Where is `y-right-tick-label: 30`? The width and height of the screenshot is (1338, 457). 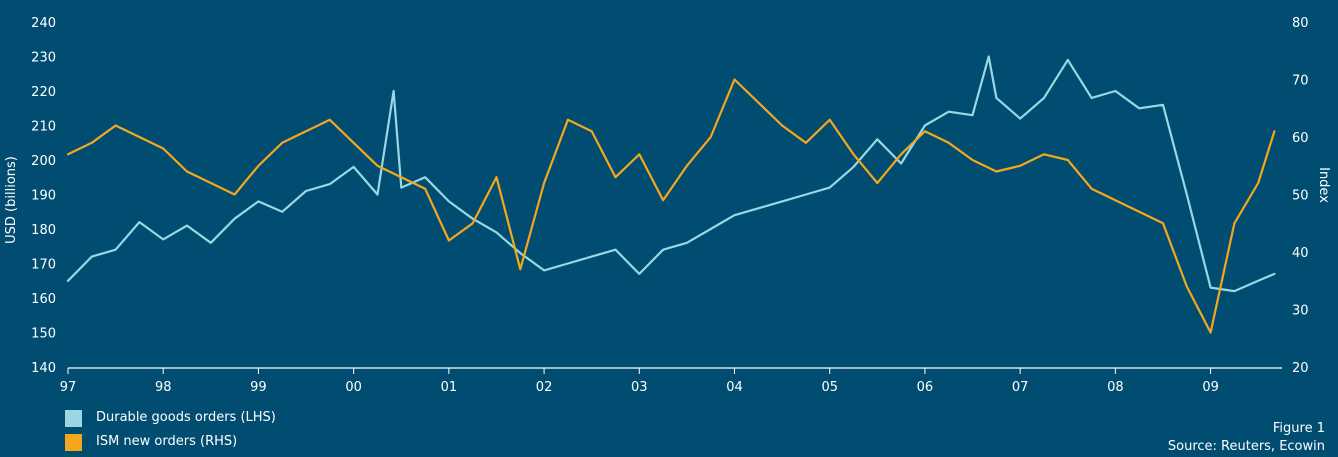
y-right-tick-label: 30 is located at coordinates (1300, 311).